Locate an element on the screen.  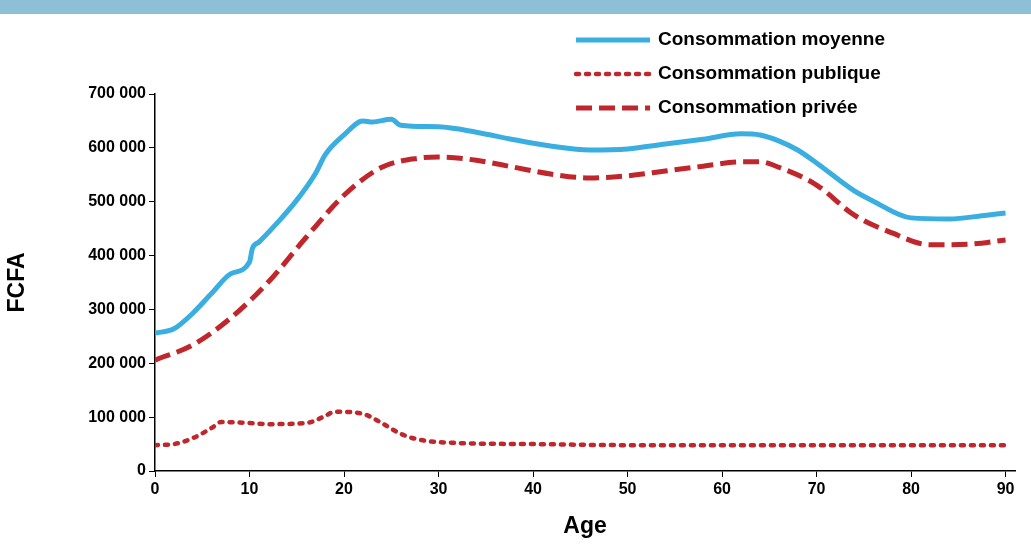
x-tick-label: 30 is located at coordinates (438, 489).